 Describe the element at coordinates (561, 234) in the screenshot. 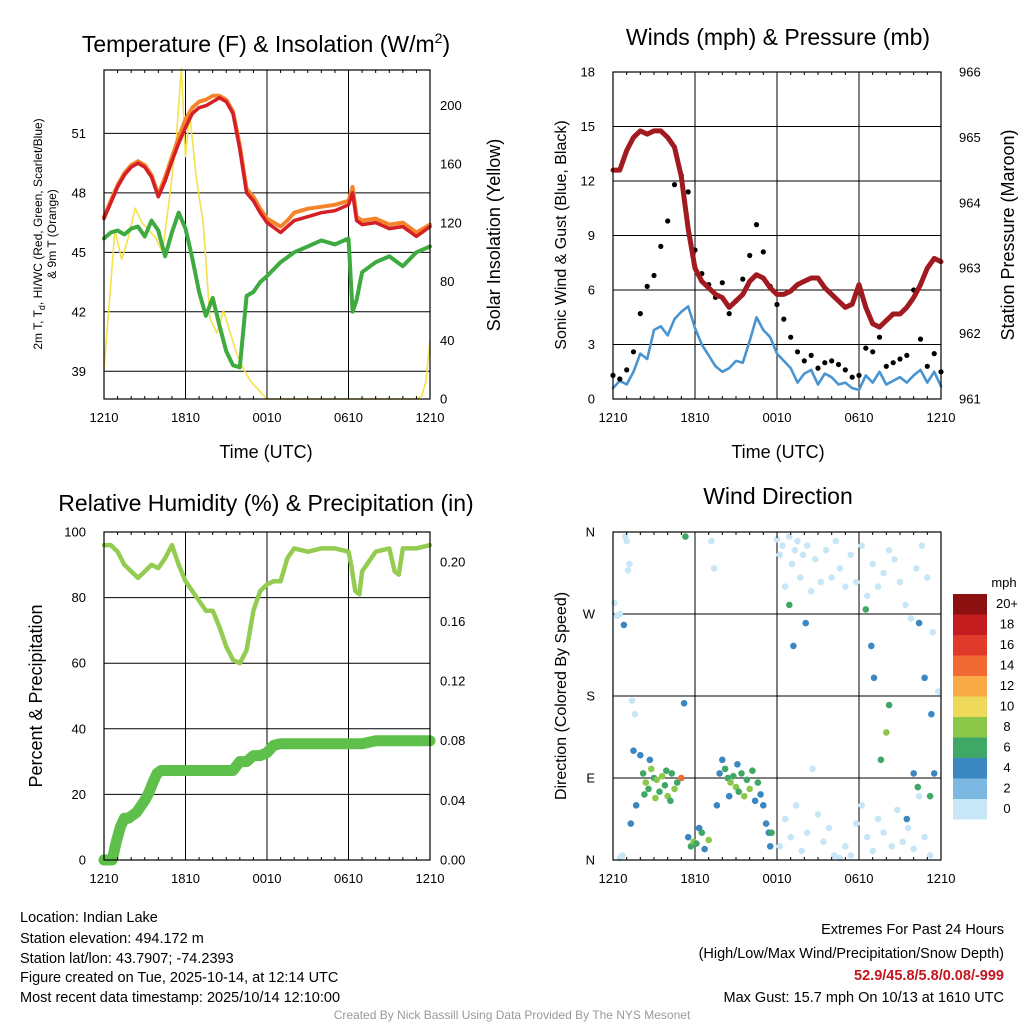

I see `winds-y-label: Sonic Wind & Gust (Blue, Black)` at that location.